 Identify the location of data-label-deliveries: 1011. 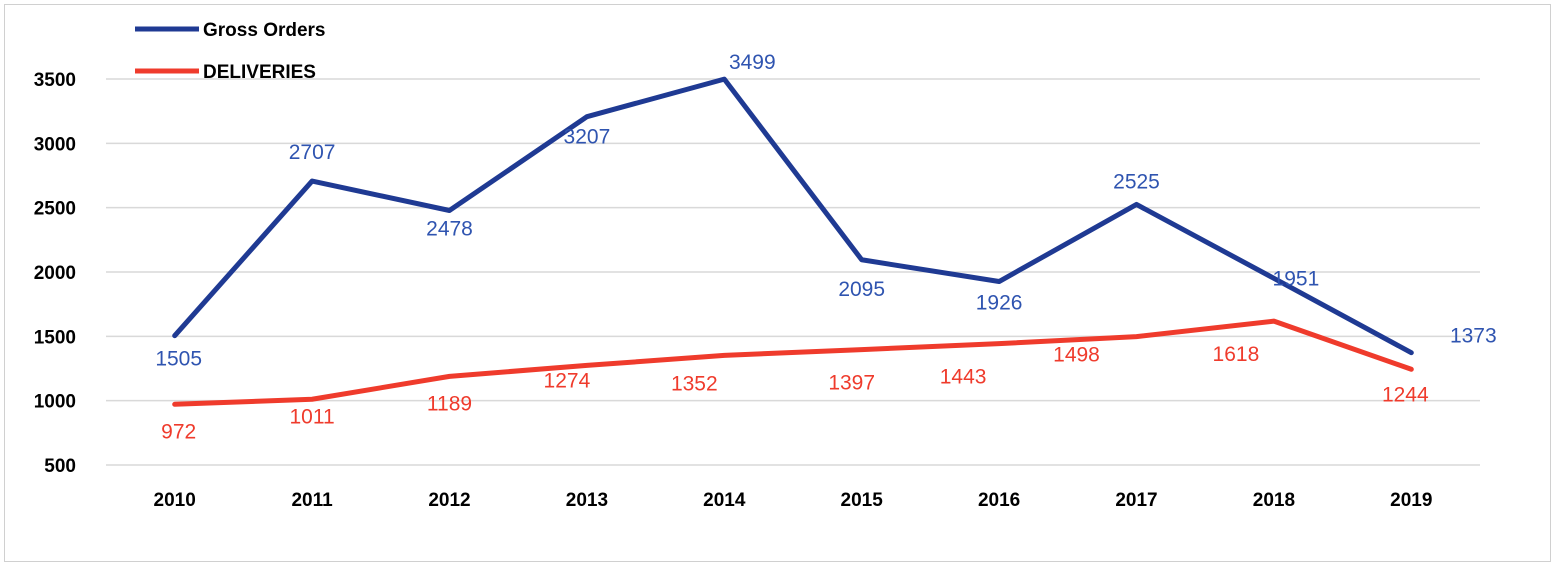
(312, 416).